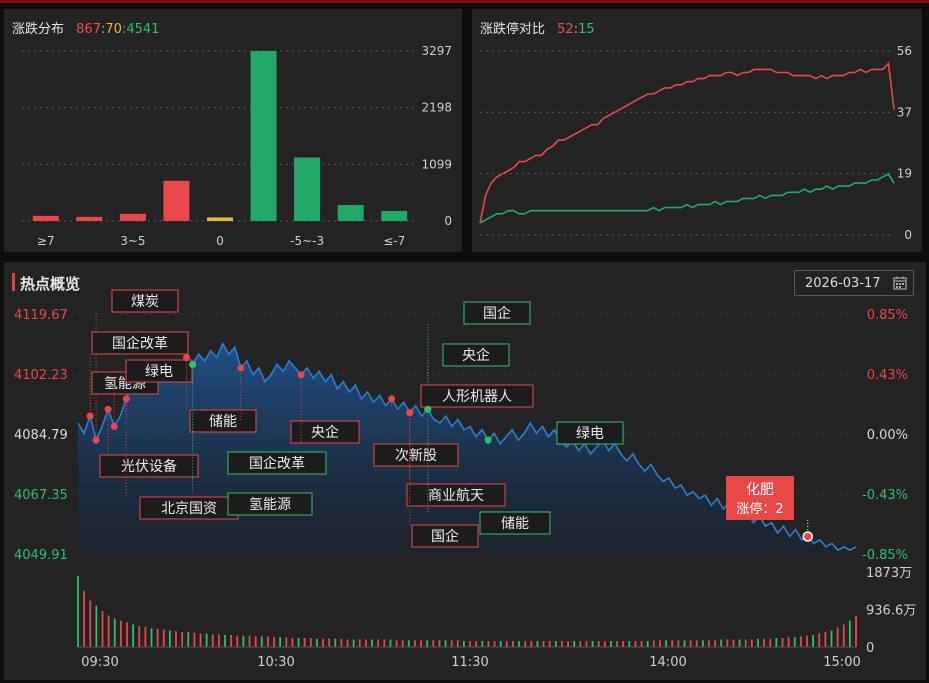 This screenshot has width=929, height=683. What do you see at coordinates (854, 283) in the screenshot?
I see `date-picker: 2026-03-17` at bounding box center [854, 283].